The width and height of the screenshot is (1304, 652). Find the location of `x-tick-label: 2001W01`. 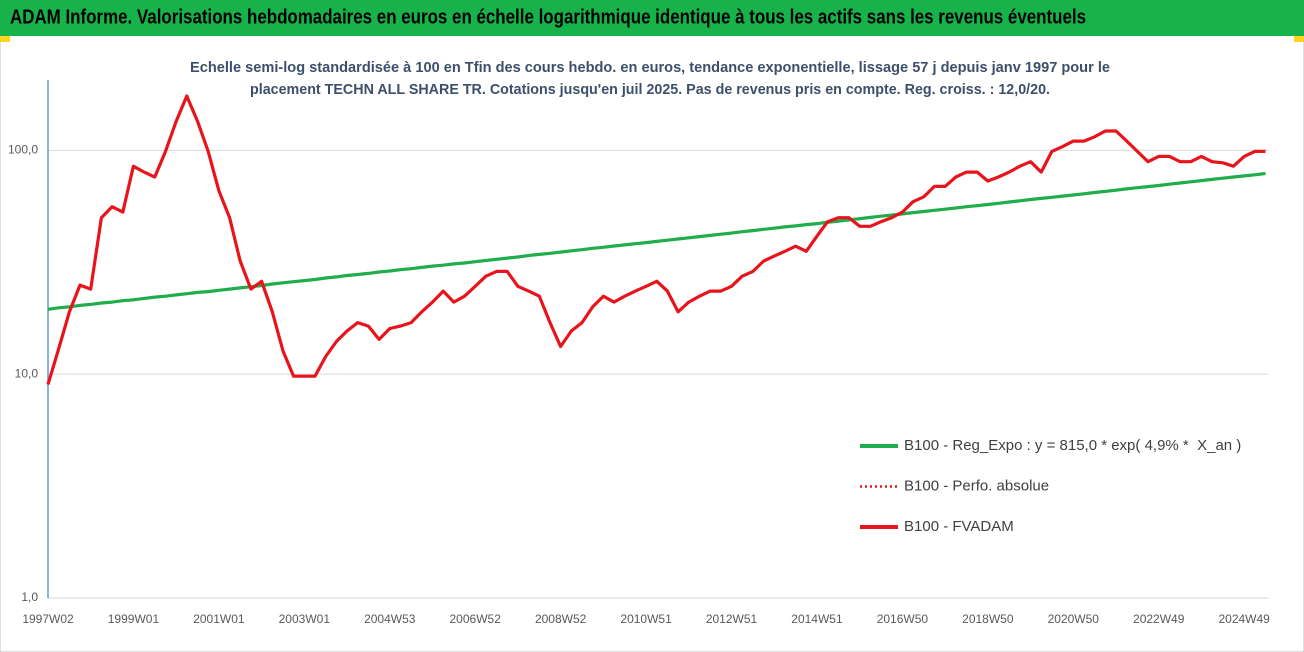

x-tick-label: 2001W01 is located at coordinates (219, 619).